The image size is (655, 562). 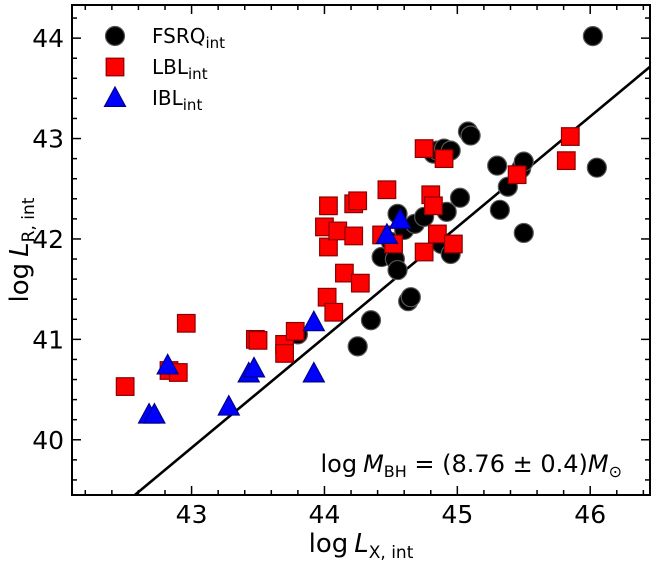 I want to click on x-axis-label: log LX, int, so click(x=361, y=545).